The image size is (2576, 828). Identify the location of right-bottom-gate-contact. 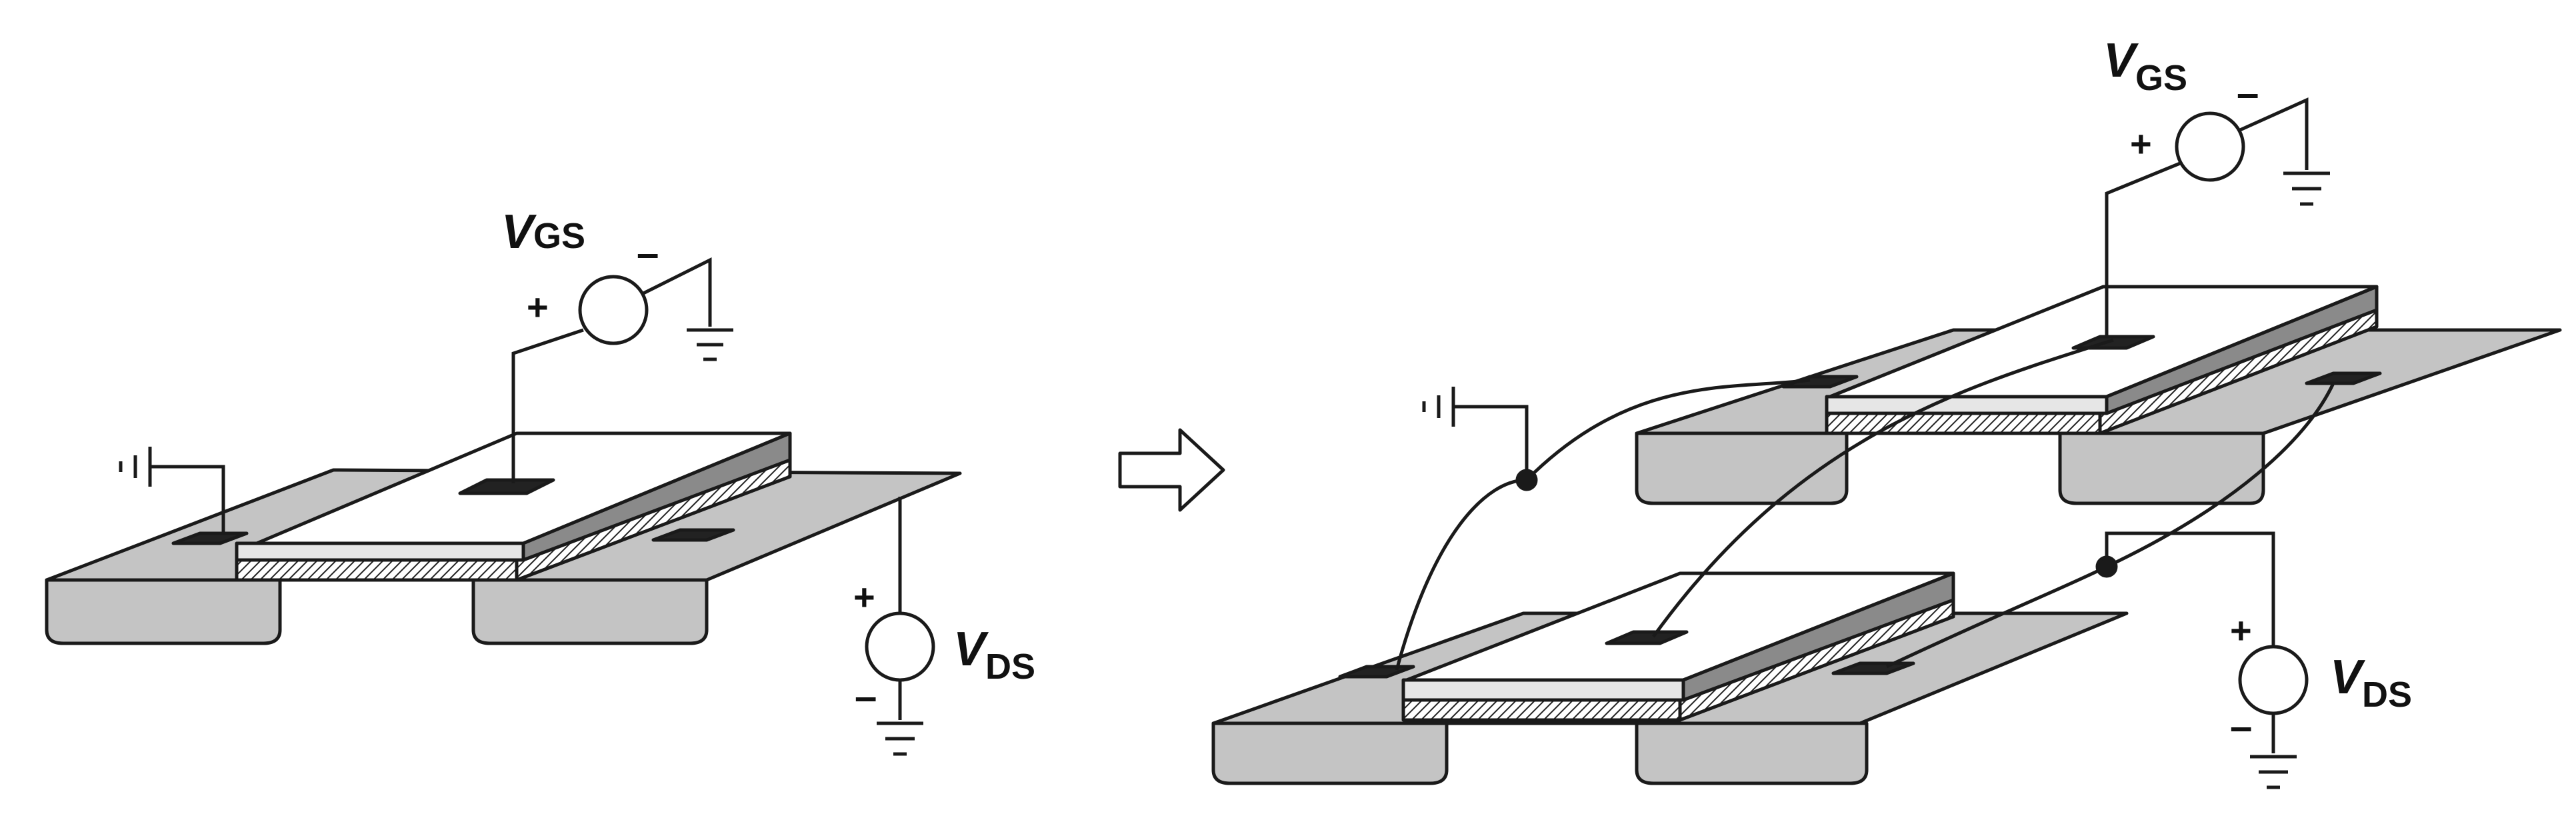
(1647, 637).